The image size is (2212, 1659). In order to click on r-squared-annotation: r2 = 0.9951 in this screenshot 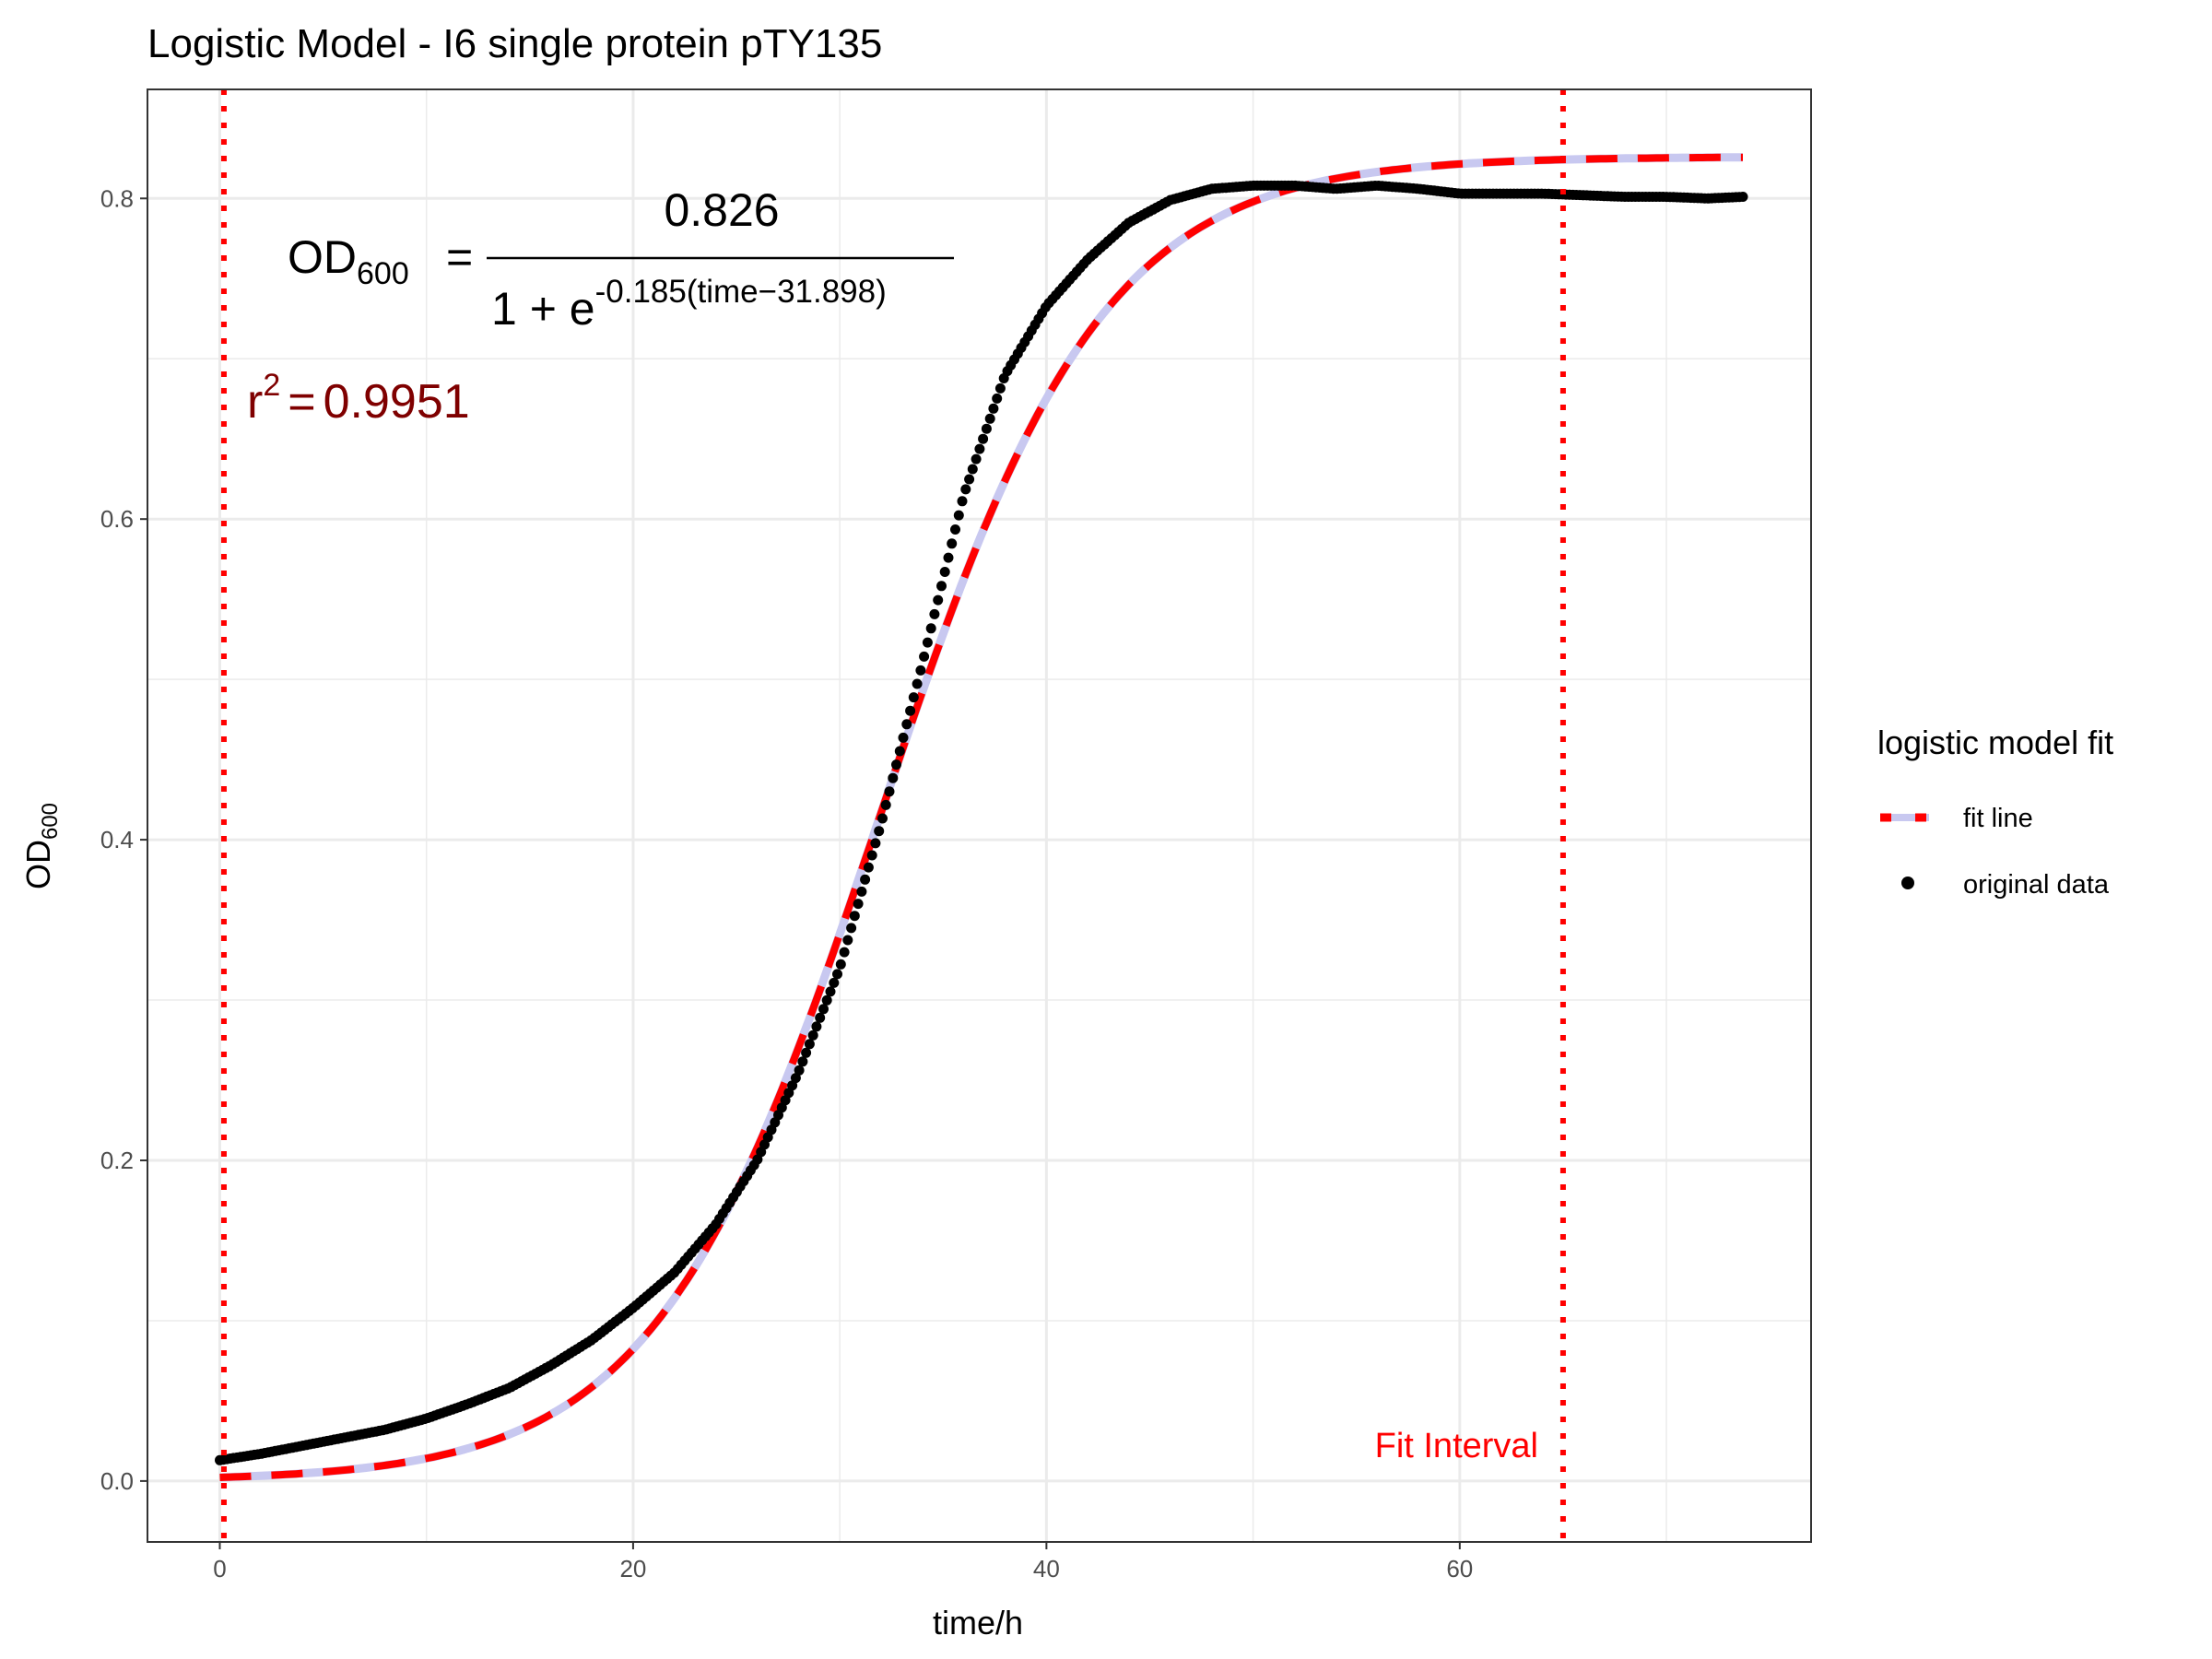, I will do `click(358, 398)`.